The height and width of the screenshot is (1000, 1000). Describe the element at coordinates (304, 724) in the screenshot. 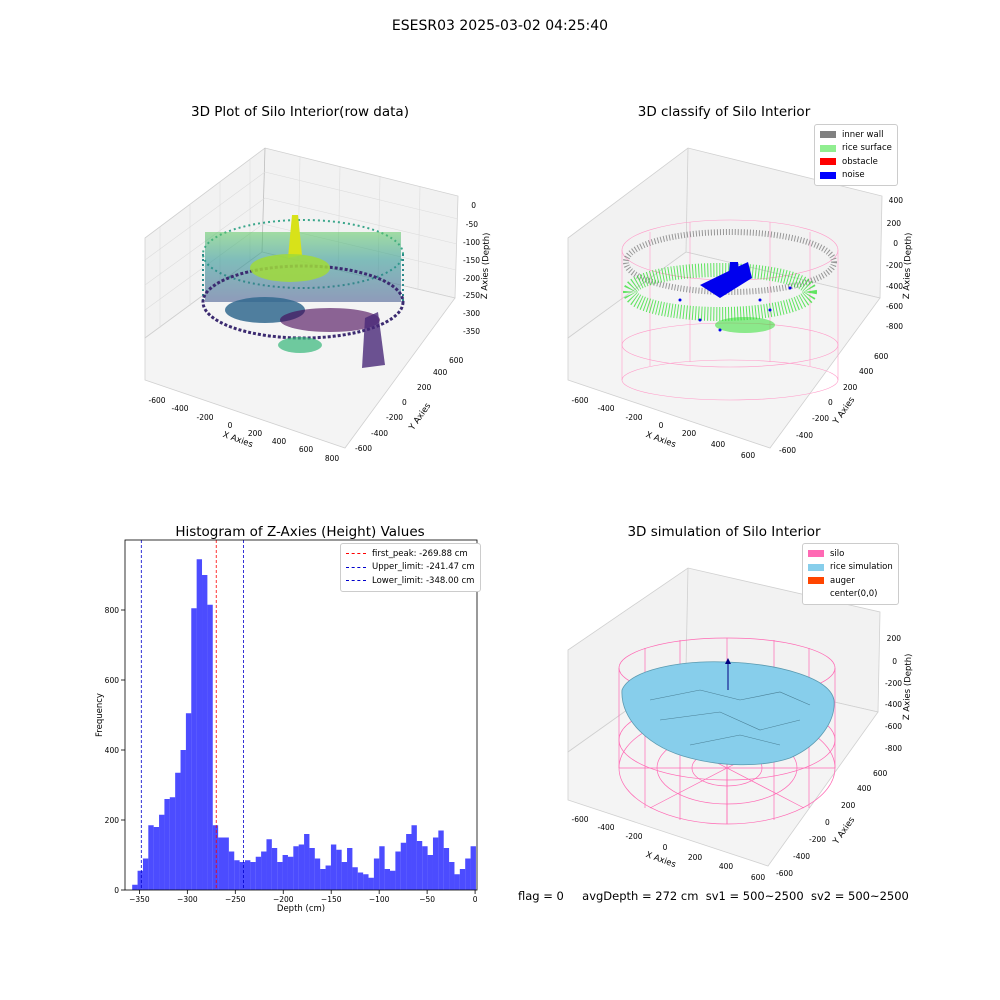

I see `histogram-bars` at that location.